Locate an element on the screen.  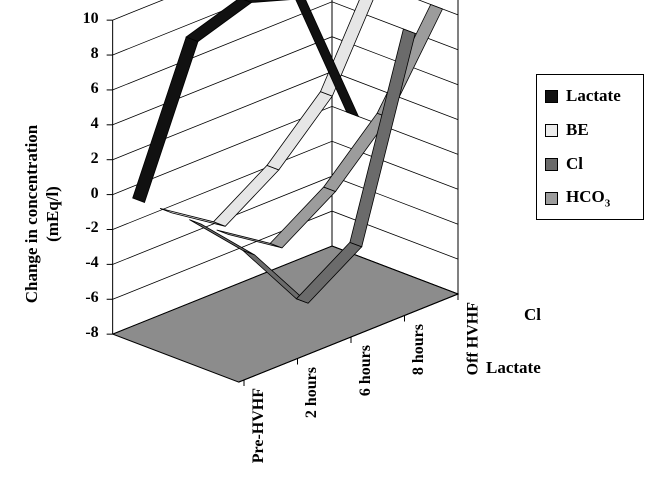
legend-item-be: BE is located at coordinates (567, 130).